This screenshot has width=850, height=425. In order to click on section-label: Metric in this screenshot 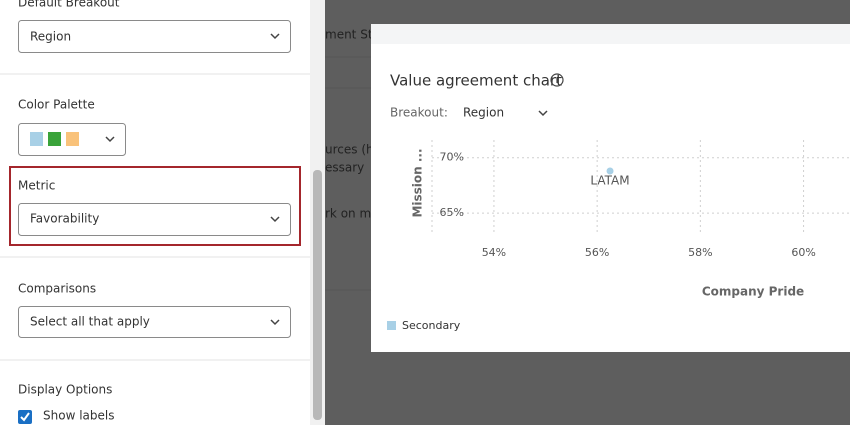, I will do `click(36, 186)`.